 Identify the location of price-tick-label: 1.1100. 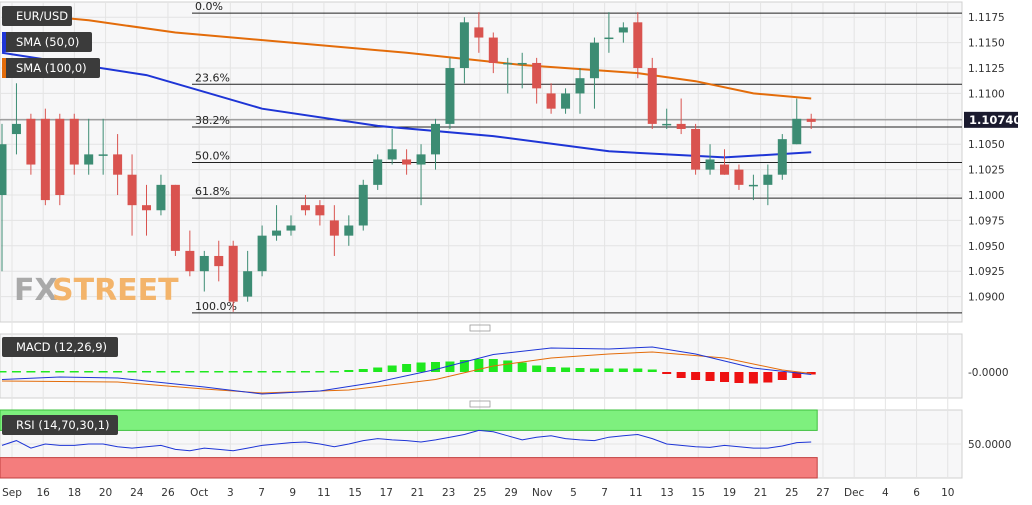
(986, 94).